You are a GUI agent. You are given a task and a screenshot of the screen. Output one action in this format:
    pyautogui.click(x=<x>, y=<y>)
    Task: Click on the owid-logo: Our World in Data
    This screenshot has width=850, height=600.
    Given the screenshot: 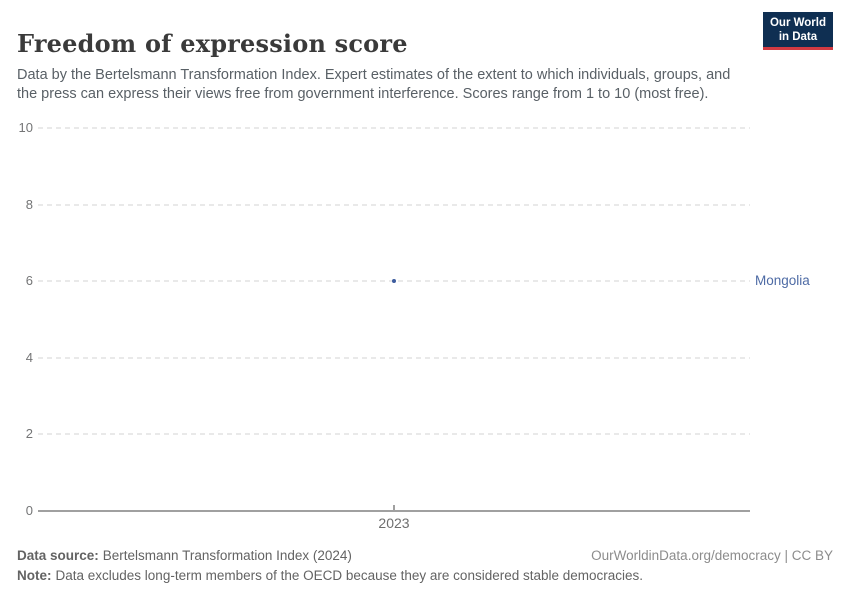 What is the action you would take?
    pyautogui.click(x=797, y=31)
    